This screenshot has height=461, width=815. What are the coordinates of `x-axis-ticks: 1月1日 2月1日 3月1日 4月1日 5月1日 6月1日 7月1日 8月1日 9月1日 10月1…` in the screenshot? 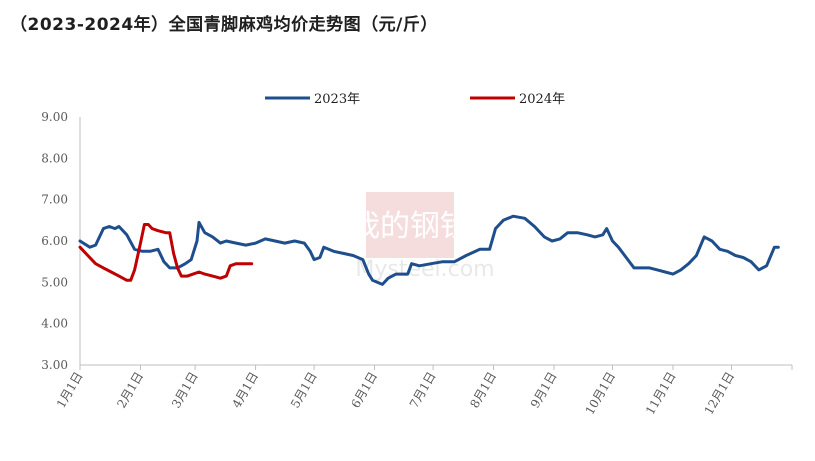 It's located at (423, 391).